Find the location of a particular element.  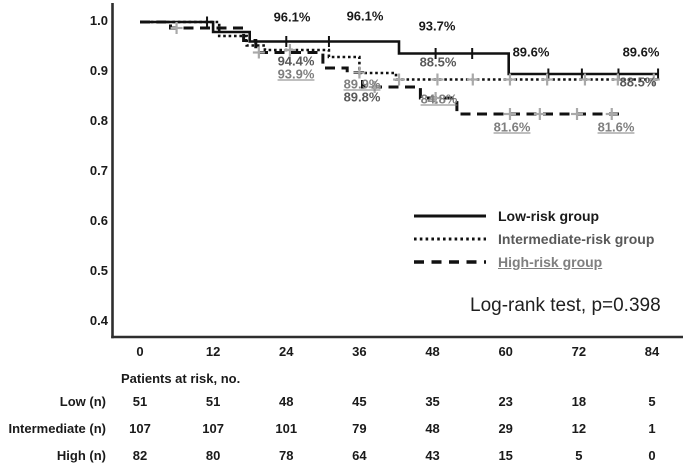

x-axis-tick-label: 0 is located at coordinates (140, 351).